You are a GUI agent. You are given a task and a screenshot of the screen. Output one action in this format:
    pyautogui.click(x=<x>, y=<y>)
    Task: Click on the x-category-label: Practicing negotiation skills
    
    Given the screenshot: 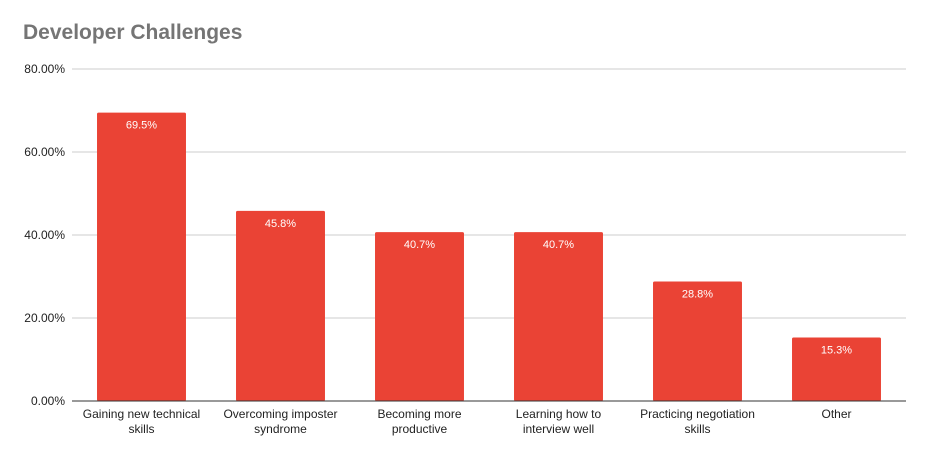 What is the action you would take?
    pyautogui.click(x=697, y=421)
    